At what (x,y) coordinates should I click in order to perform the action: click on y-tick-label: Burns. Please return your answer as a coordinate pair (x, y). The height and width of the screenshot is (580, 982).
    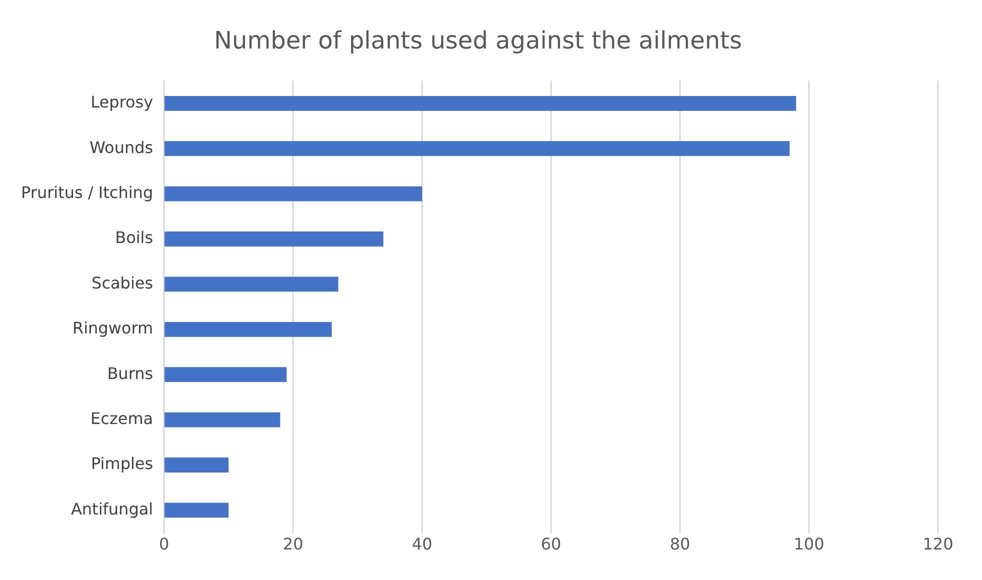
    Looking at the image, I should click on (130, 373).